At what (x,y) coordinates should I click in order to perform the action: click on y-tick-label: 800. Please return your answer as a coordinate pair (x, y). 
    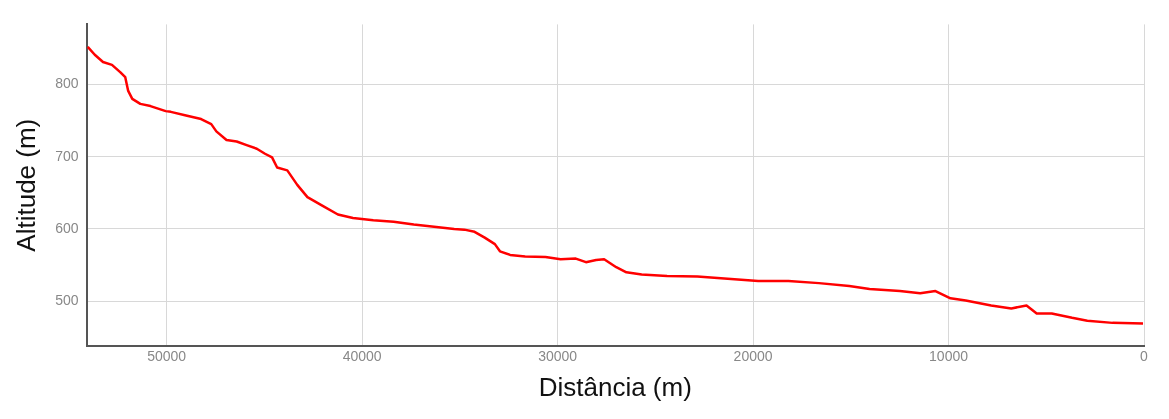
    Looking at the image, I should click on (67, 83).